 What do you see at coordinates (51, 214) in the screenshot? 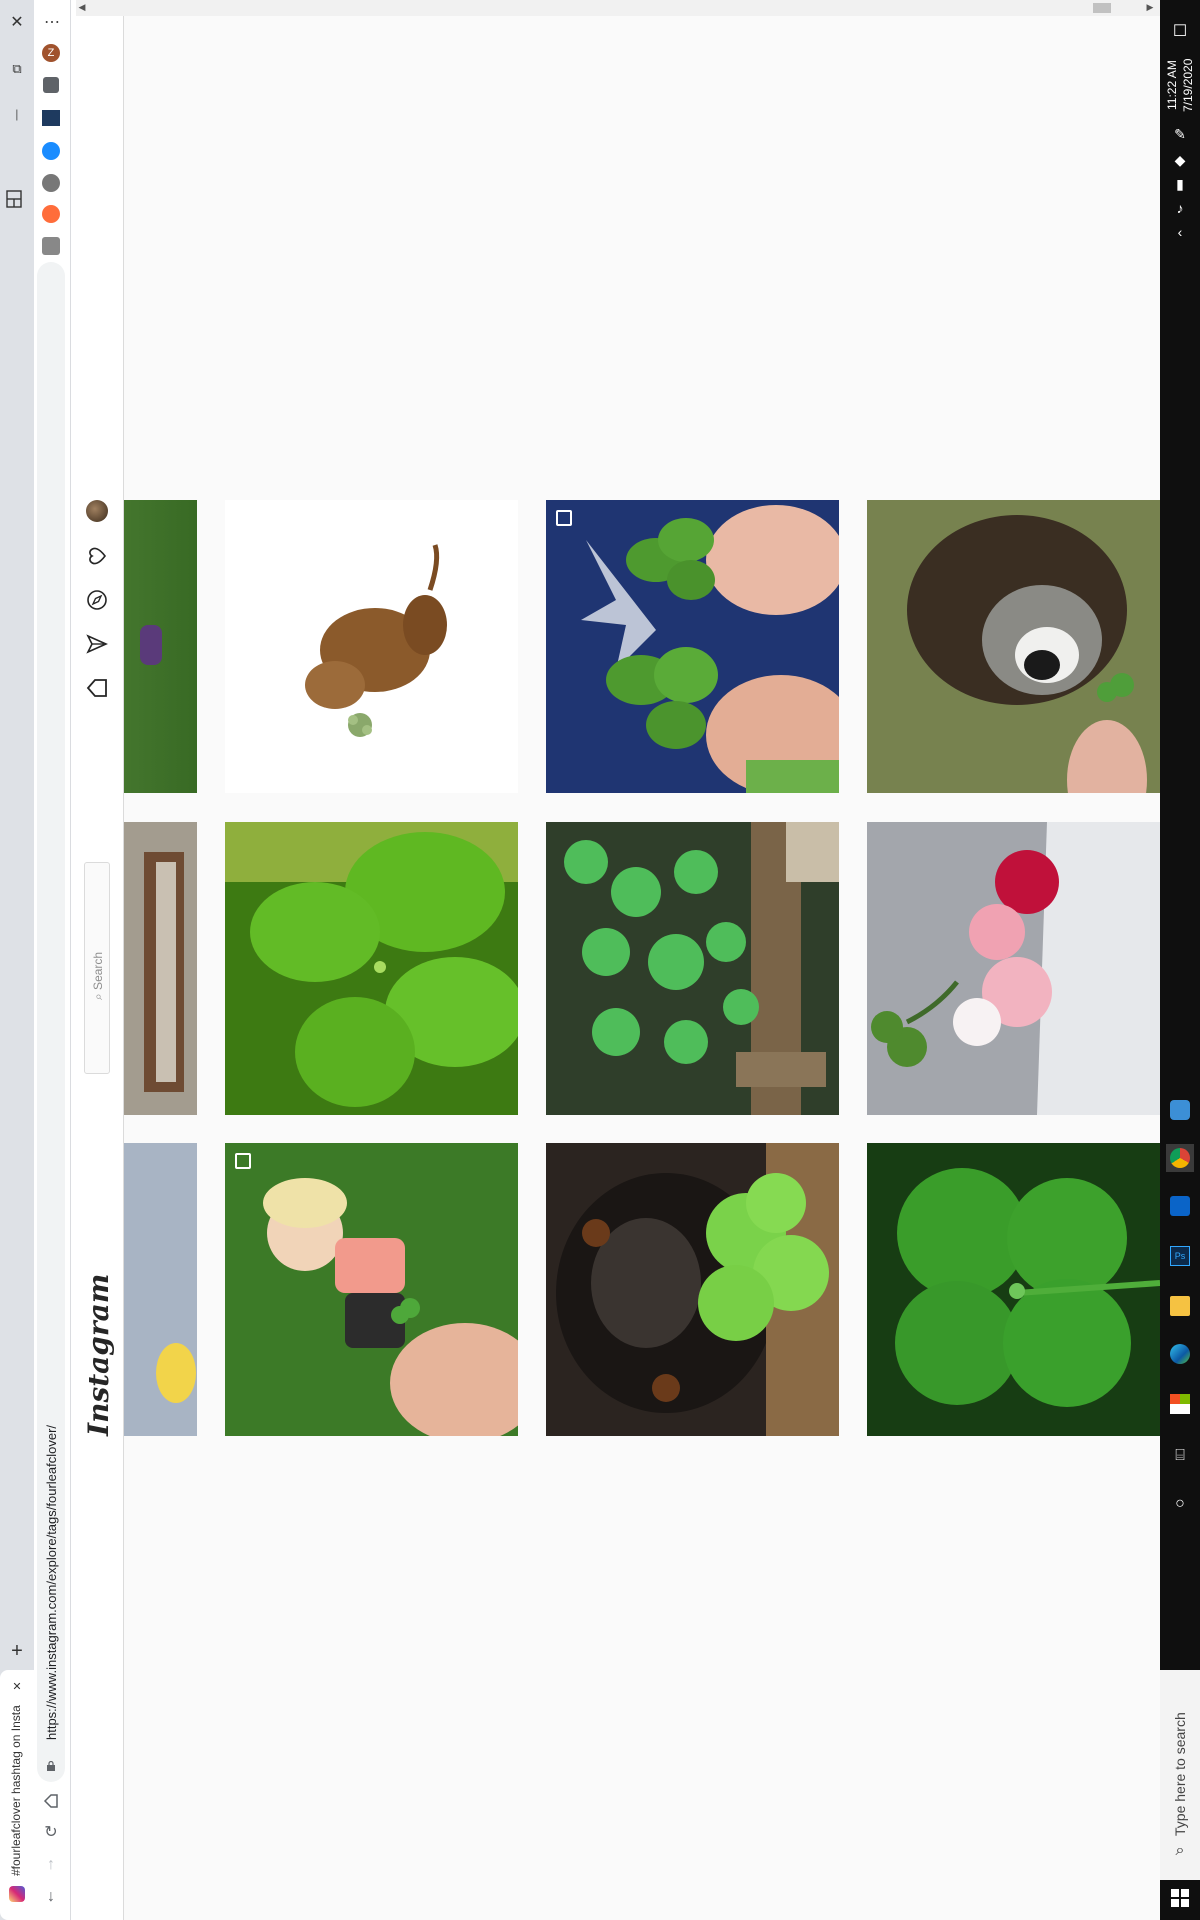
I see `extension-orange-icon` at bounding box center [51, 214].